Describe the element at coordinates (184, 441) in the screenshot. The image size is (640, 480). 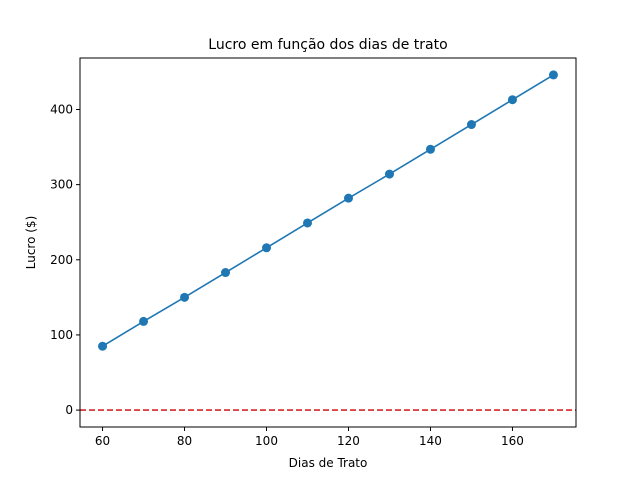
I see `x-tick-label: 80` at that location.